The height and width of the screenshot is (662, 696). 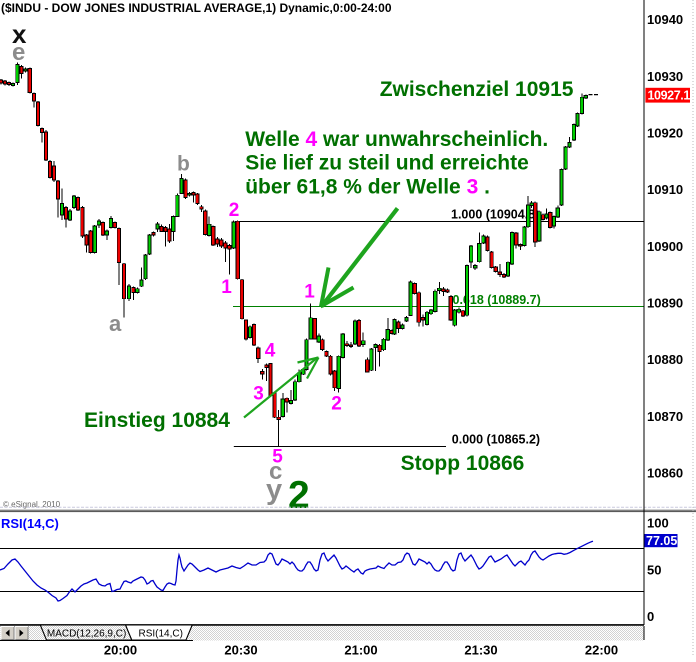 What do you see at coordinates (658, 523) in the screenshot?
I see `svg-text: 100` at bounding box center [658, 523].